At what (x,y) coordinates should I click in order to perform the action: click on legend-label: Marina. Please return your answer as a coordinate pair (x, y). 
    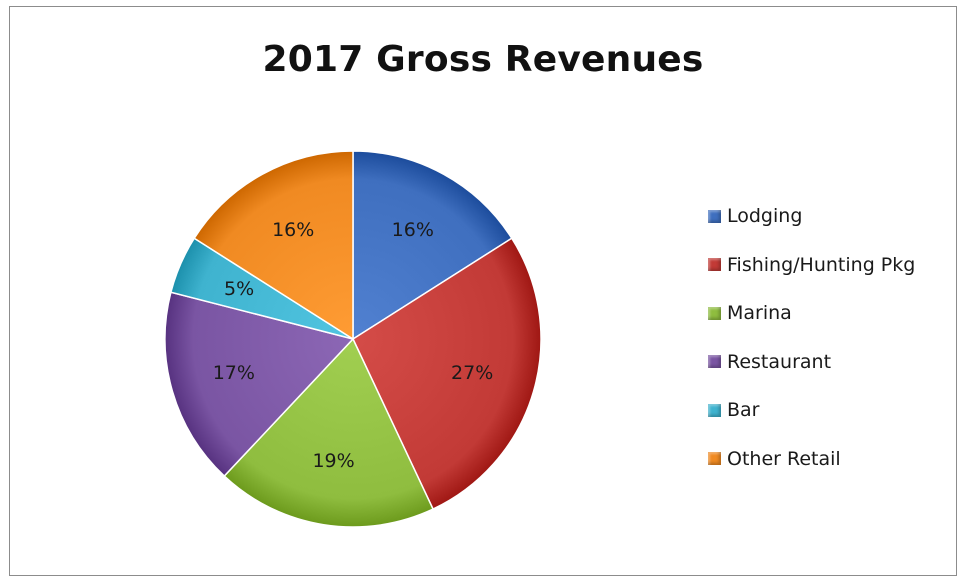
    Looking at the image, I should click on (759, 313).